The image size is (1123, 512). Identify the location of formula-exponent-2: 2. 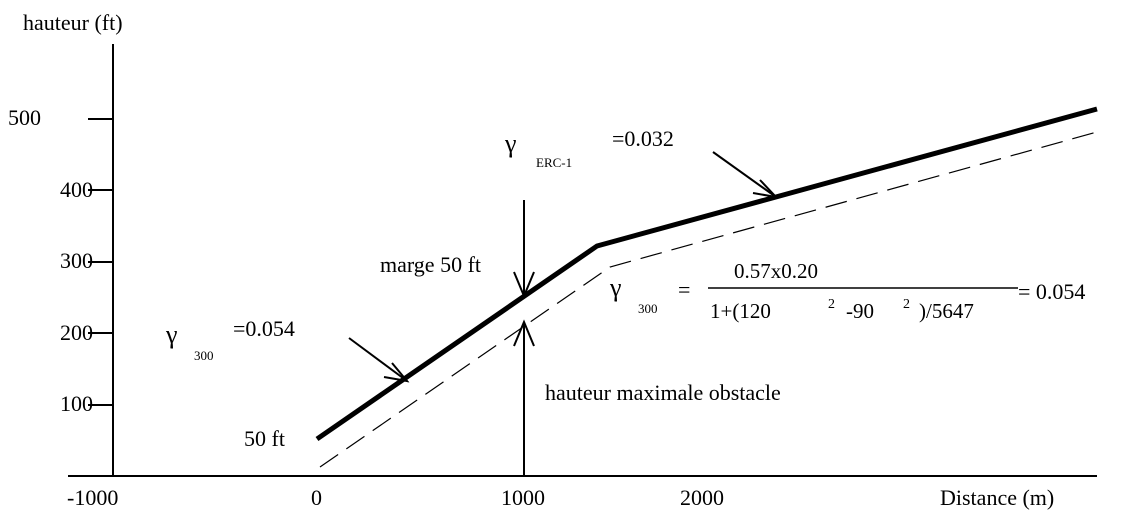
(906, 304).